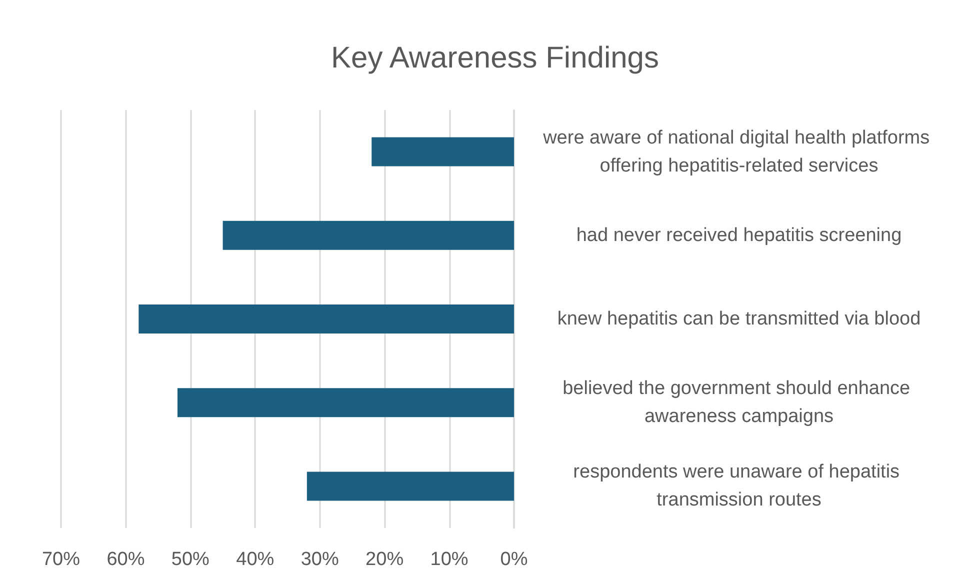 The image size is (955, 583). I want to click on y-tick-label: were aware of national digital health platforms offering hepatitis-related services, so click(738, 151).